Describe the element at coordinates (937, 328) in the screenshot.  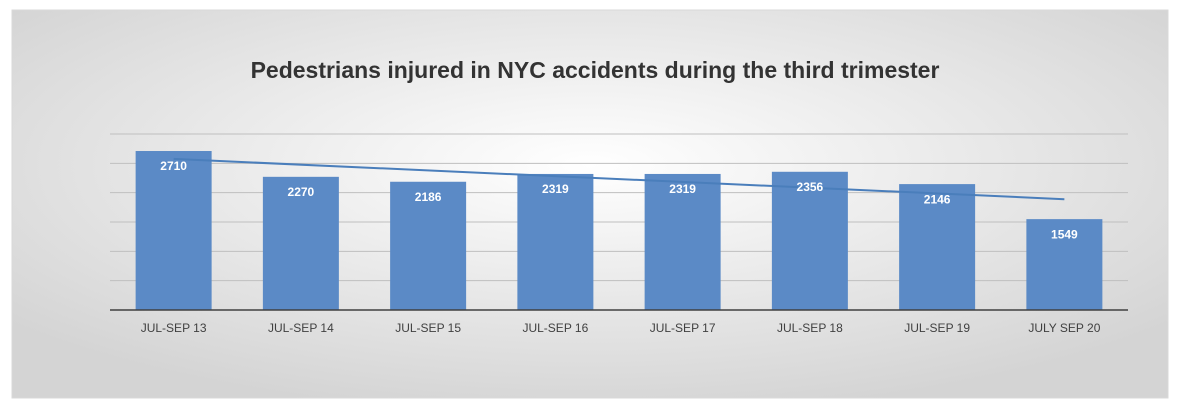
I see `x-tick-label: JUL-SEP 19` at that location.